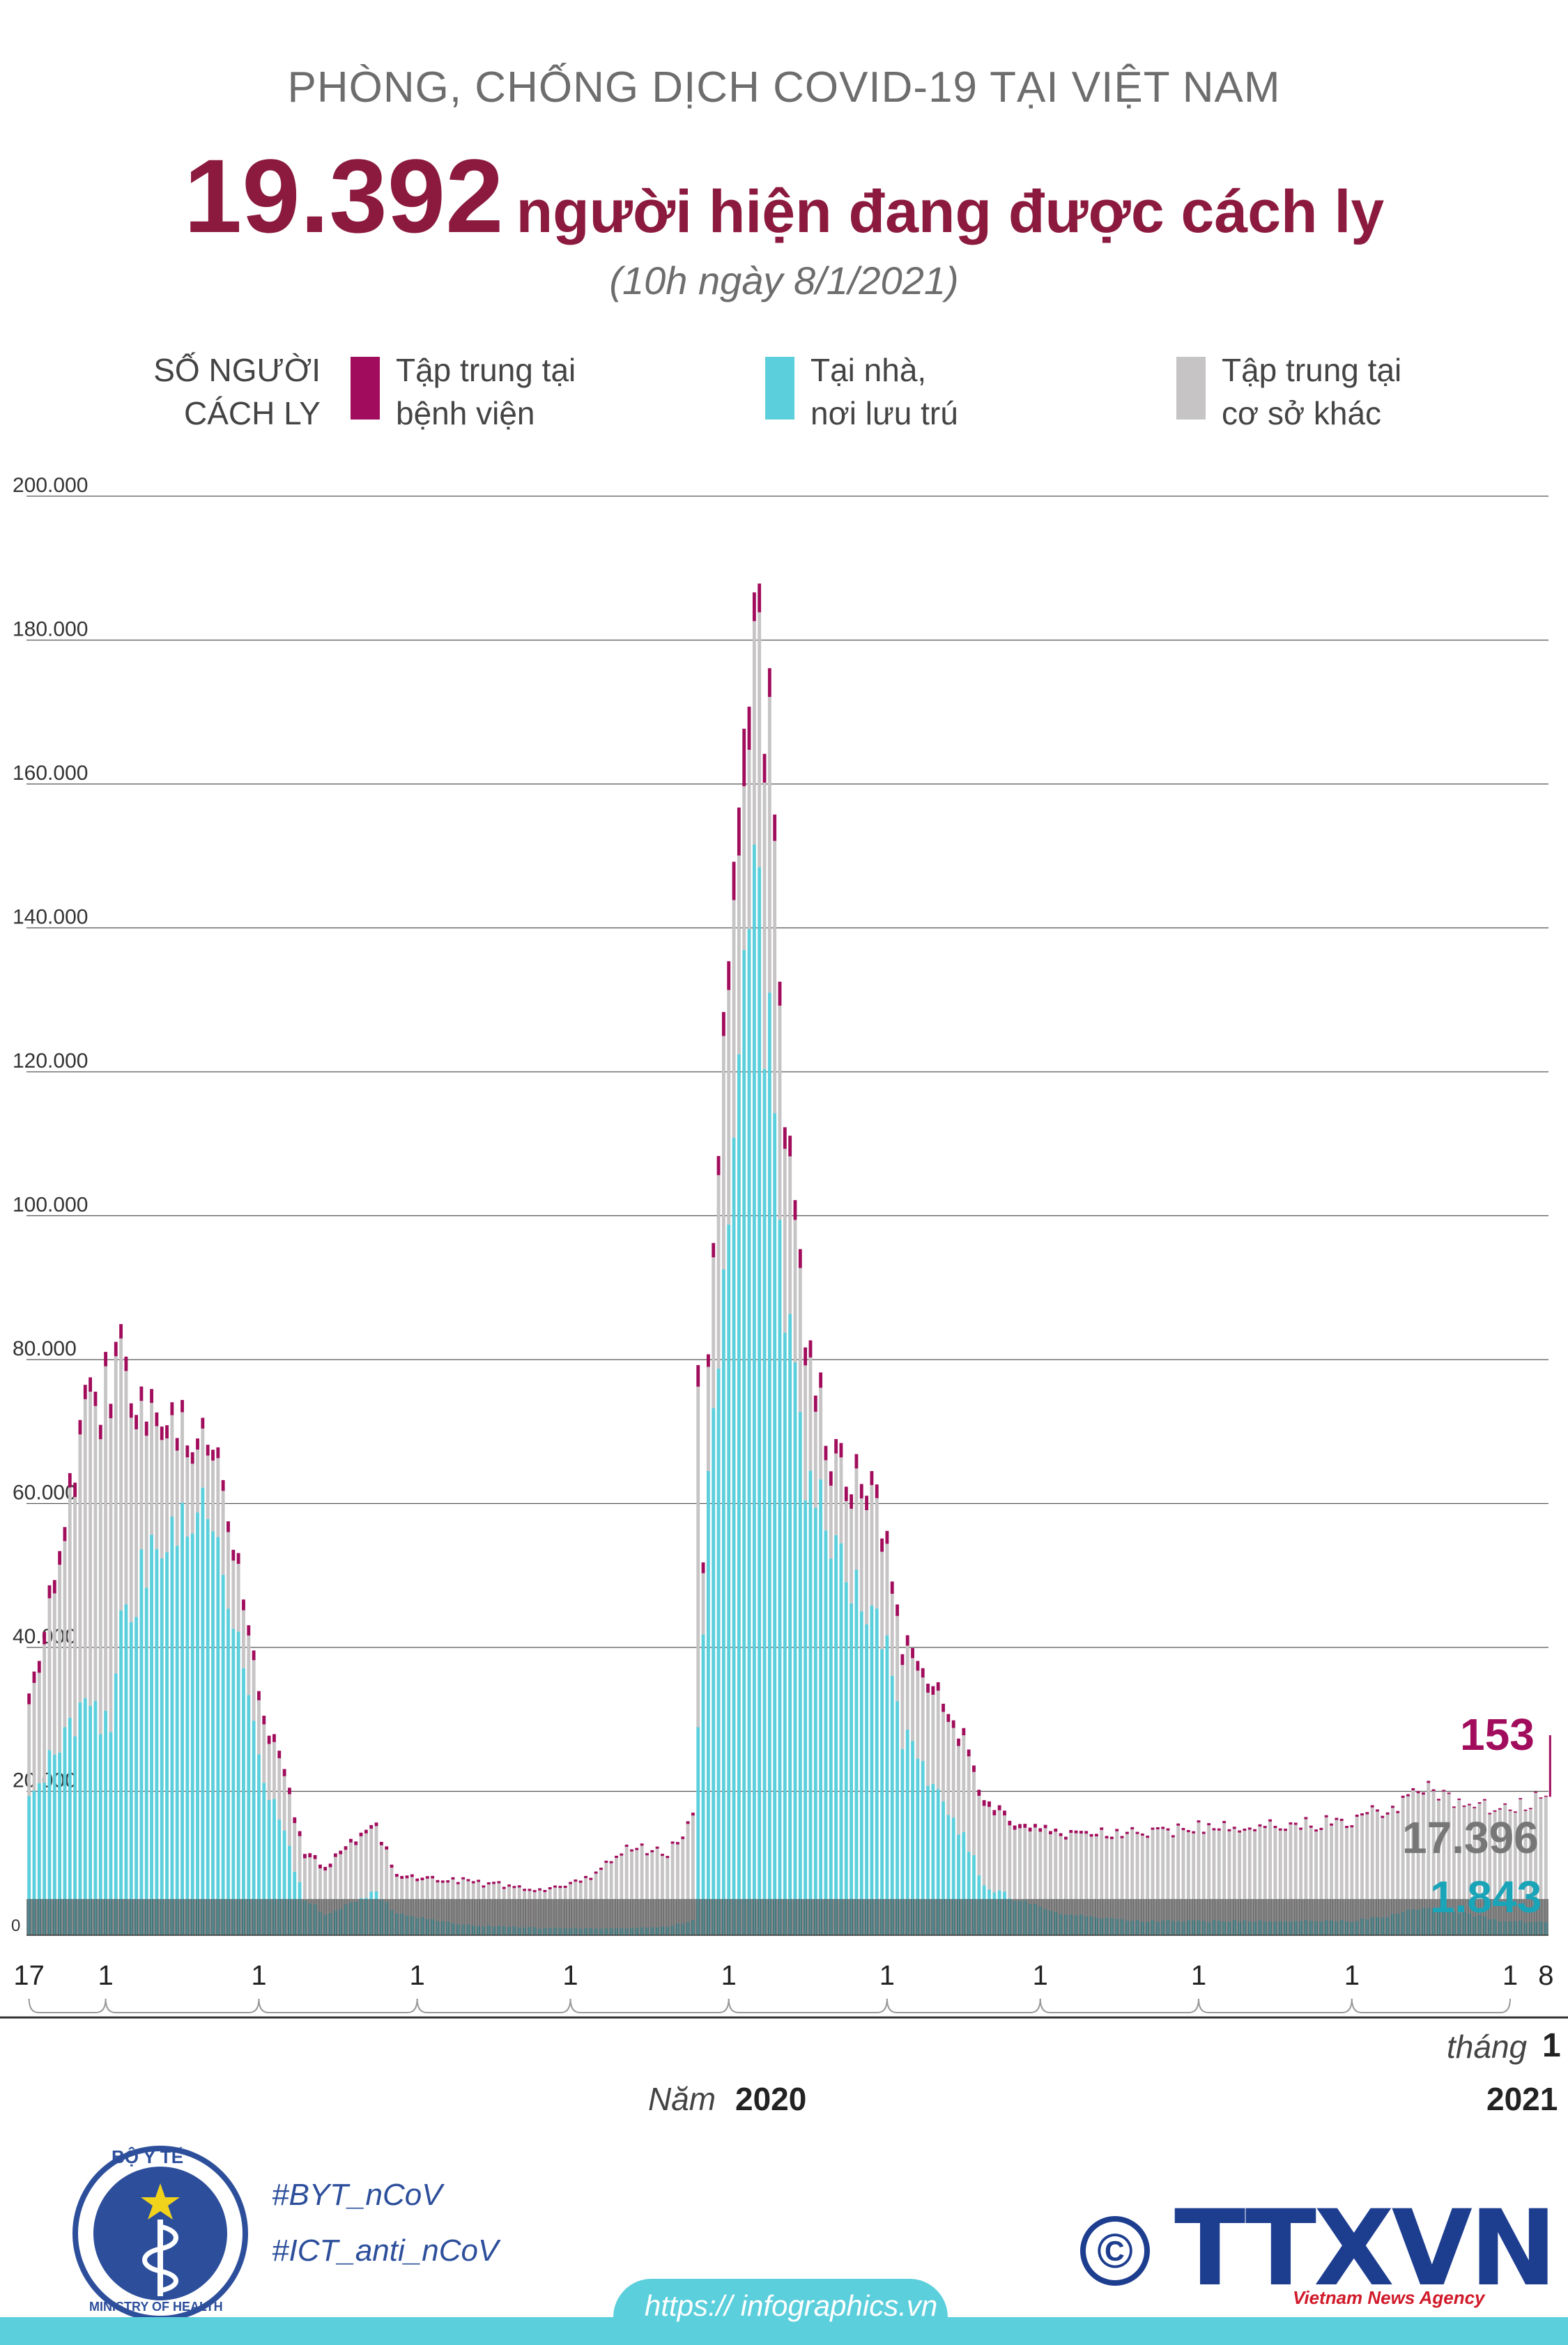 The height and width of the screenshot is (2345, 1568). What do you see at coordinates (45, 1493) in the screenshot?
I see `y-tick-label: 60.000` at bounding box center [45, 1493].